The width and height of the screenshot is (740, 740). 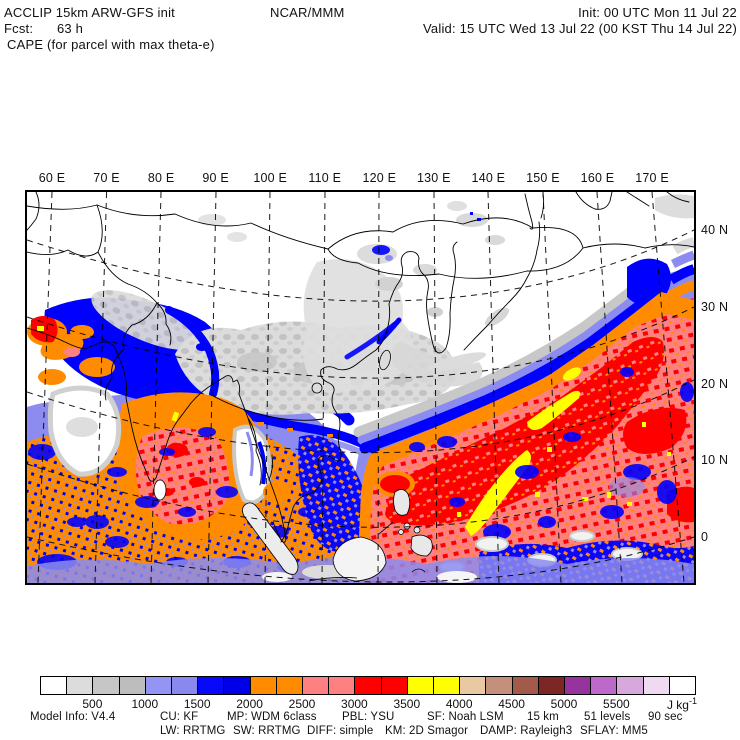 I want to click on colorbar-tick-label: 4000, so click(x=459, y=704).